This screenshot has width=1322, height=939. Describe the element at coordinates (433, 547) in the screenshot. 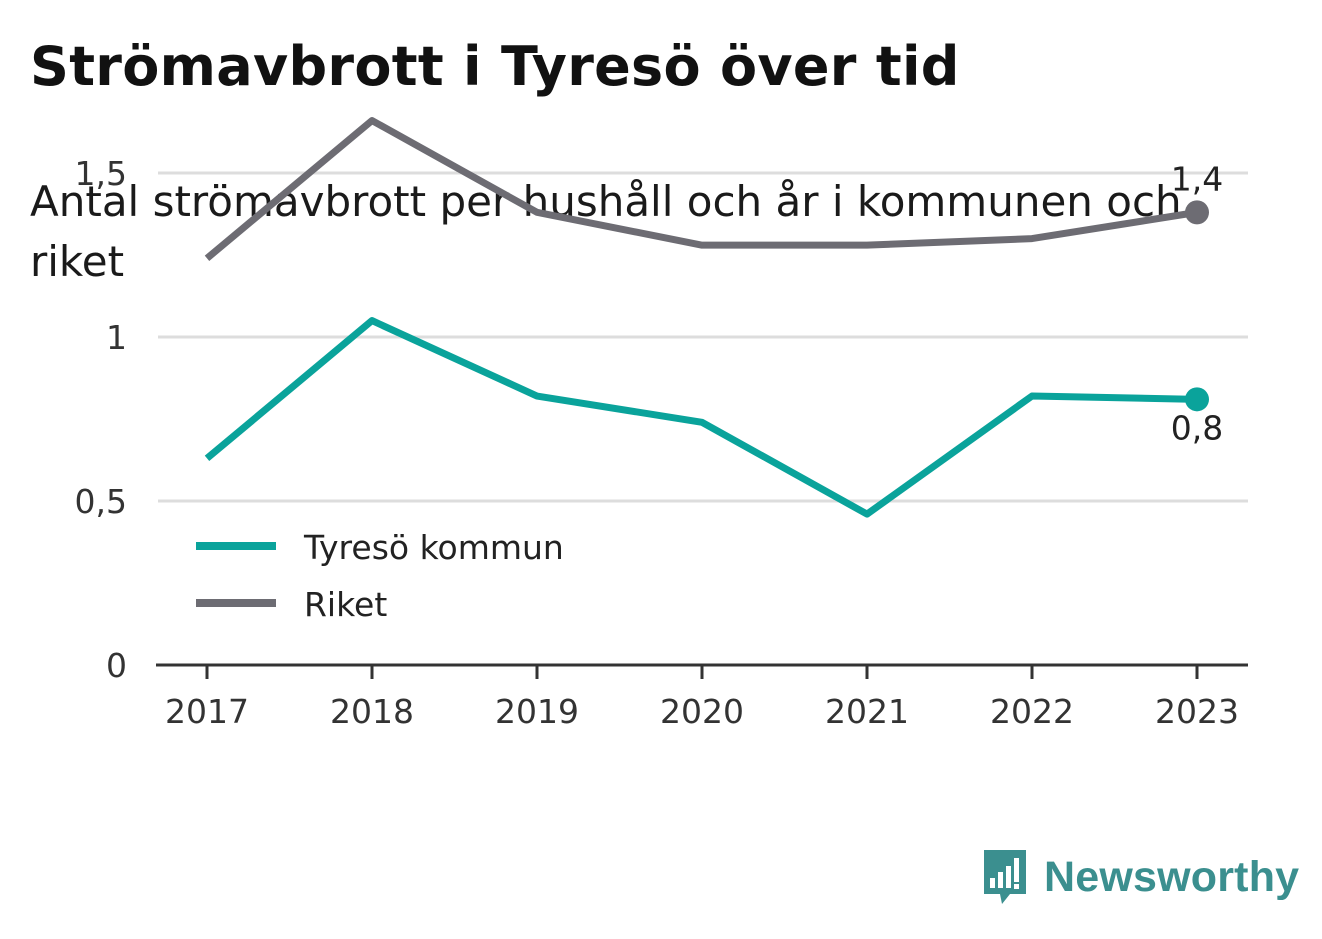

I see `legend-label-tyreso: Tyresö kommun` at that location.